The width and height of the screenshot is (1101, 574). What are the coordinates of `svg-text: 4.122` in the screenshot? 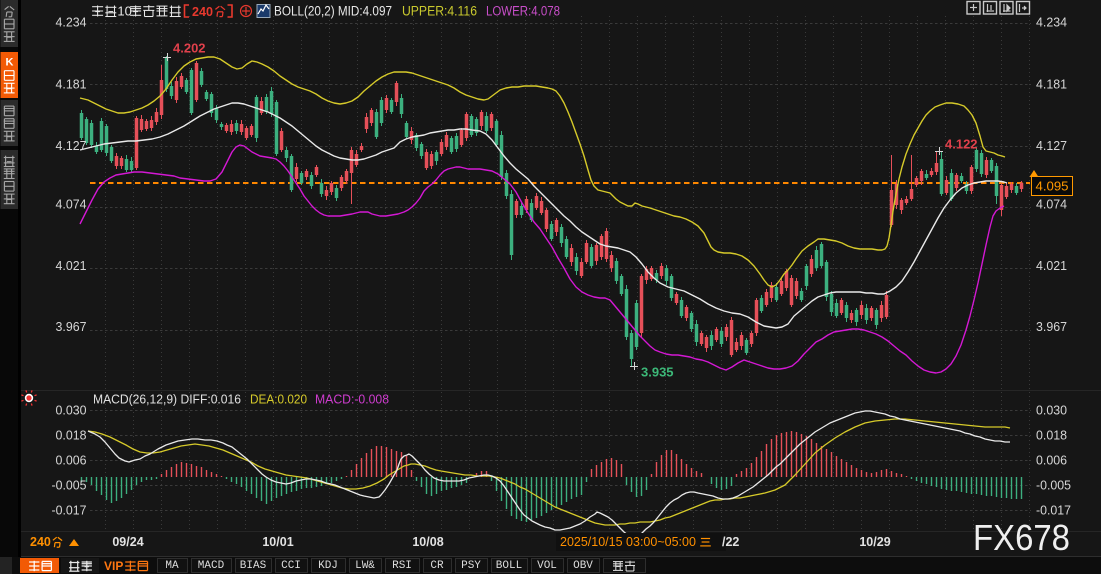 It's located at (961, 144).